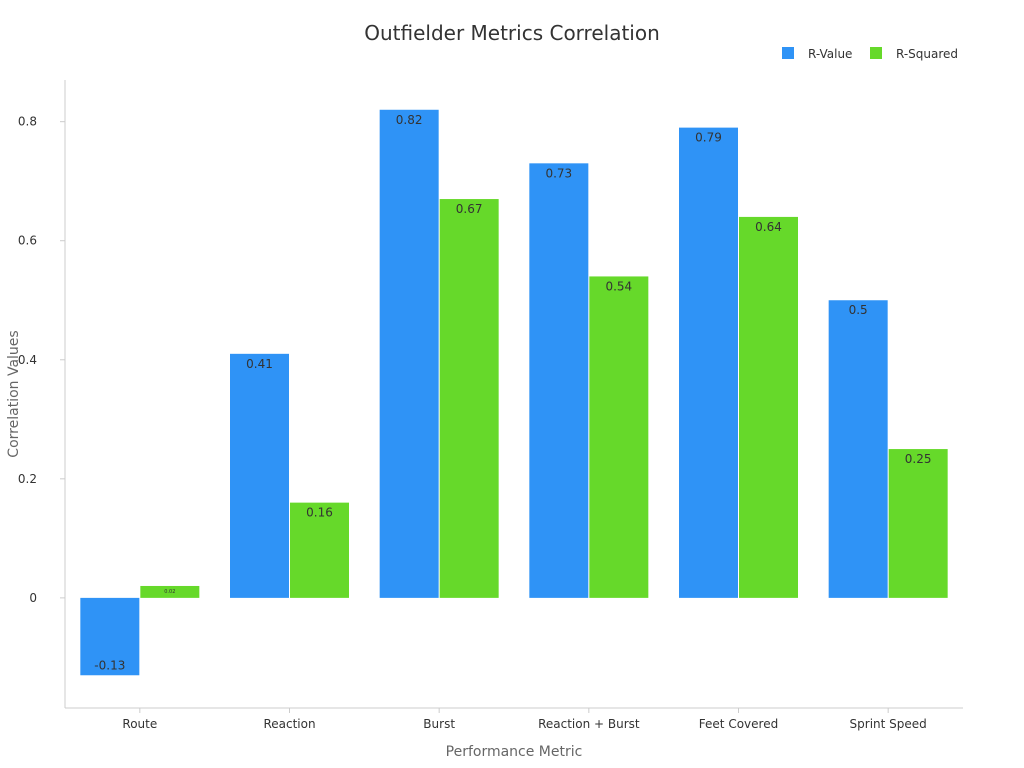 Image resolution: width=1024 pixels, height=768 pixels. I want to click on x-axis-title: Performance Metric, so click(514, 752).